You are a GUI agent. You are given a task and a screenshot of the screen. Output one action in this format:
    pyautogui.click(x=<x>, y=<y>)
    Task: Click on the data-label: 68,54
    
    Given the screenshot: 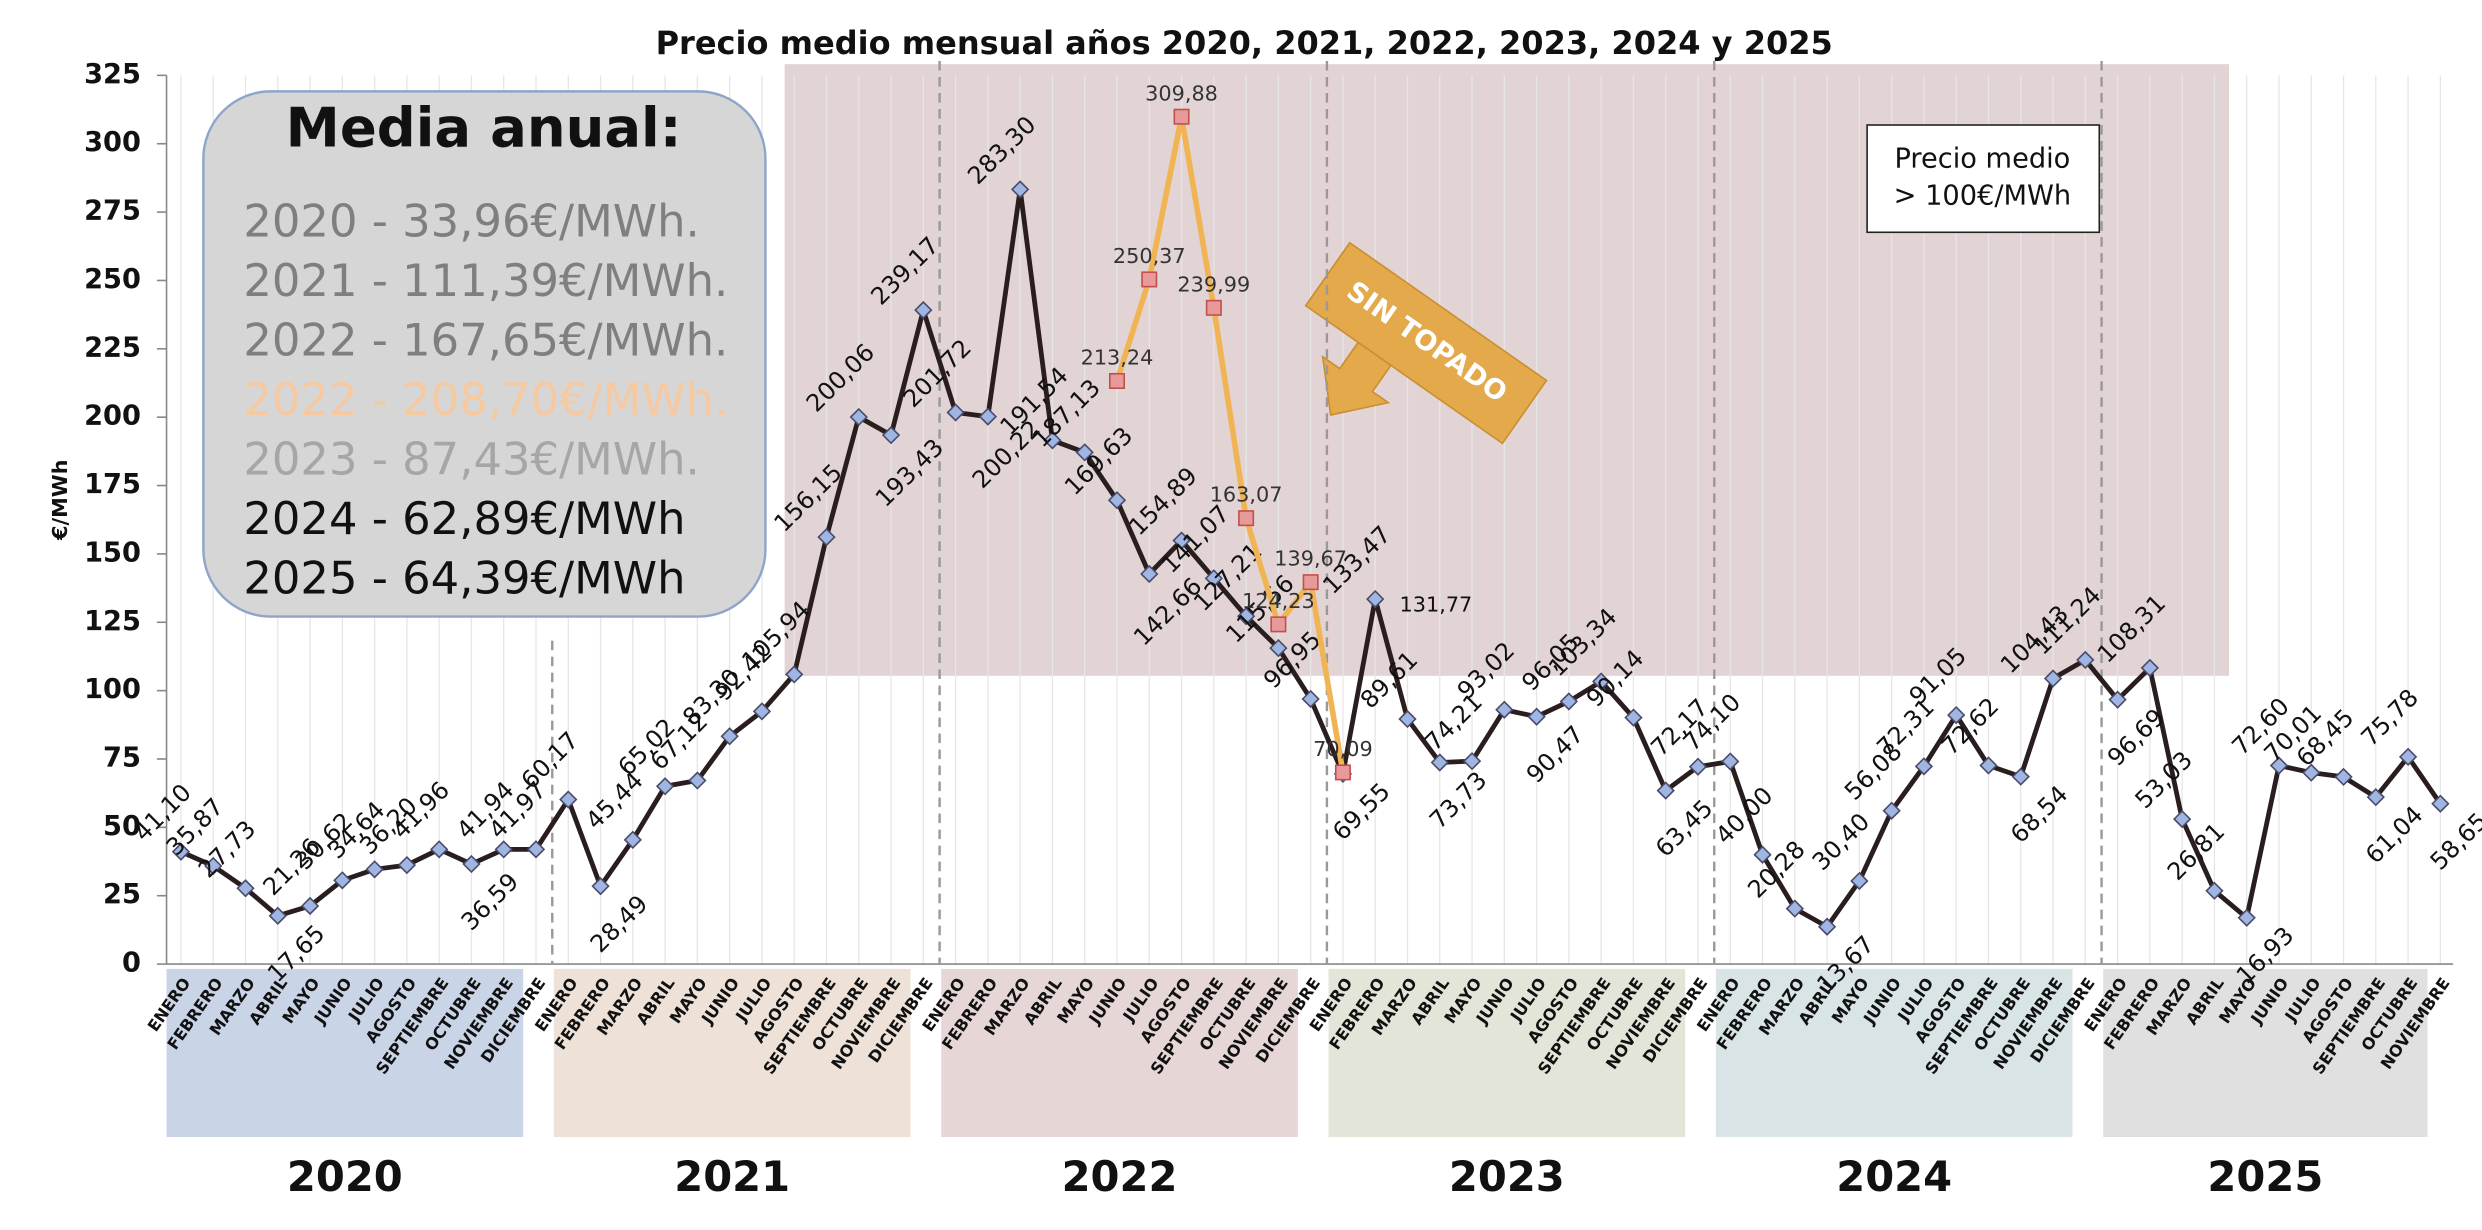 What is the action you would take?
    pyautogui.click(x=2039, y=814)
    